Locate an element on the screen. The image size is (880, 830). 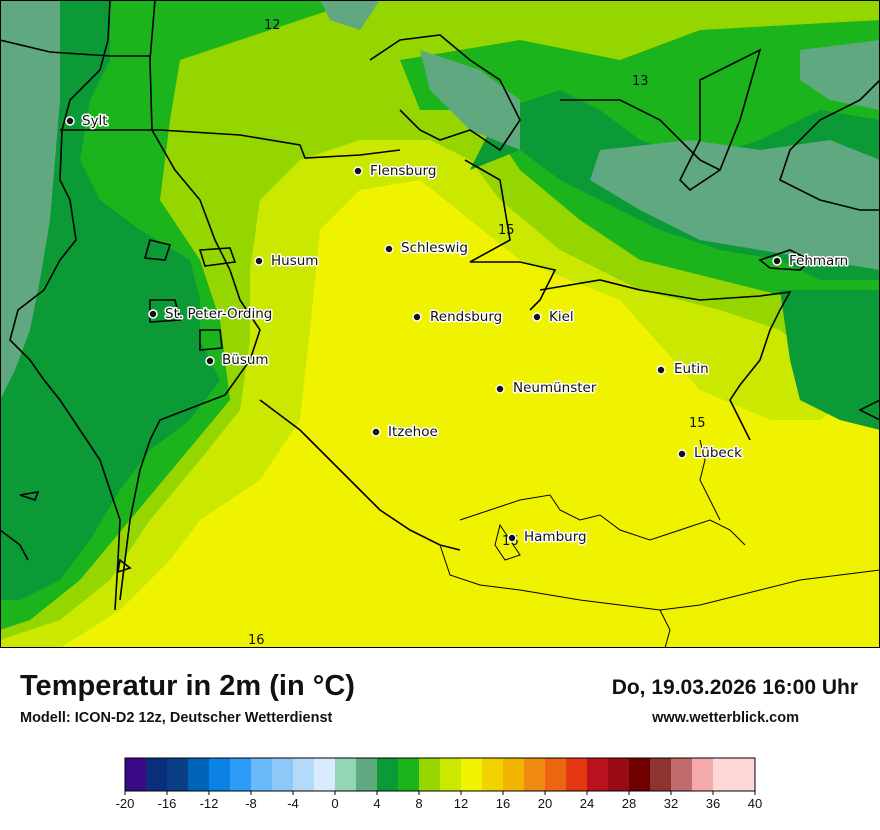
colorbar-tick-label: -16 is located at coordinates (167, 803).